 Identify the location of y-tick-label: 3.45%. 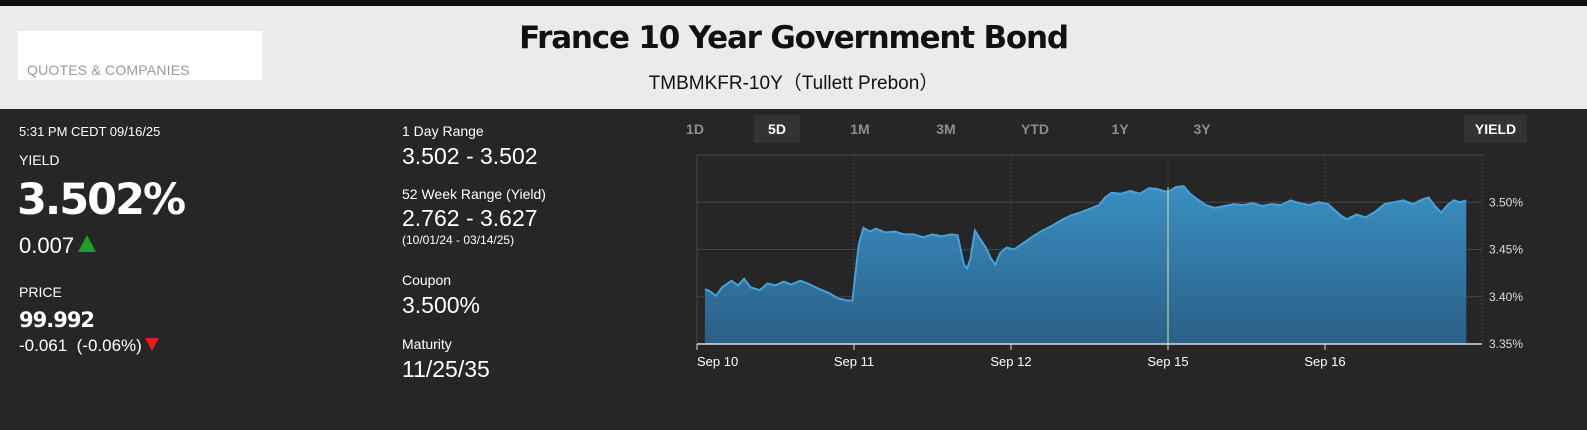
(1506, 250).